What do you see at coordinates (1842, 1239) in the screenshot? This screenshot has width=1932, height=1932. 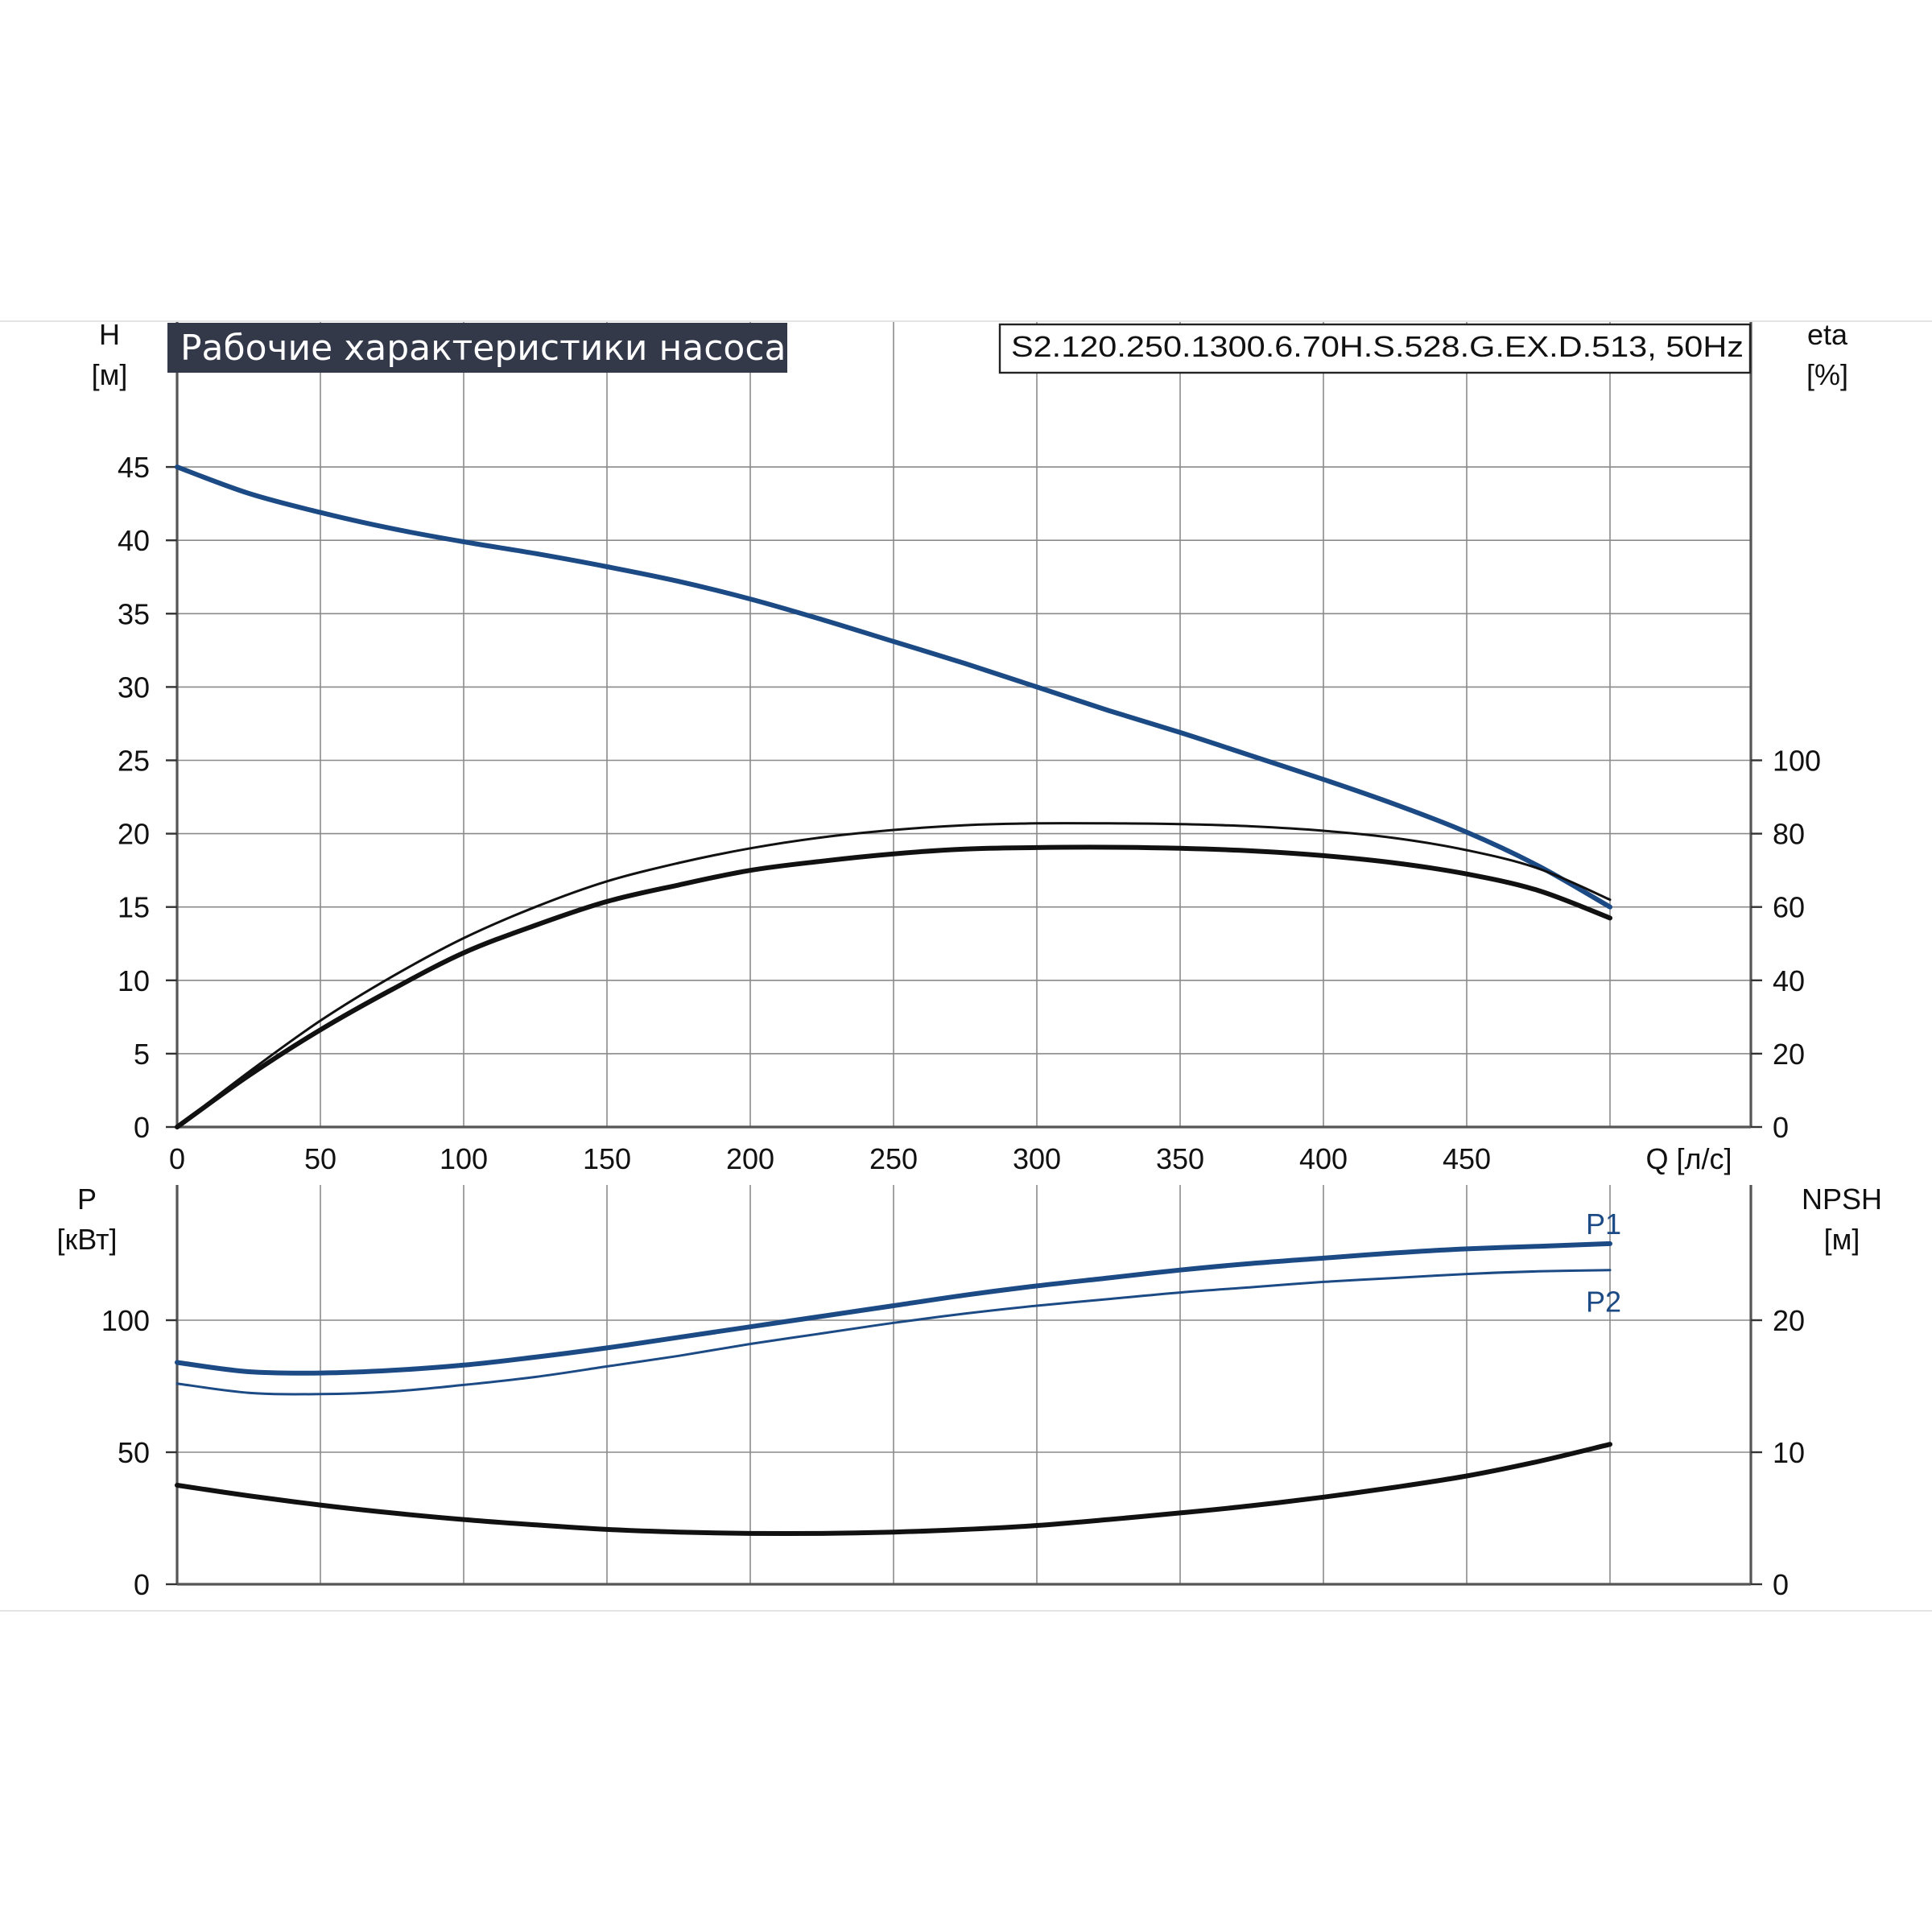 I see `right-axis-unit: [м]` at bounding box center [1842, 1239].